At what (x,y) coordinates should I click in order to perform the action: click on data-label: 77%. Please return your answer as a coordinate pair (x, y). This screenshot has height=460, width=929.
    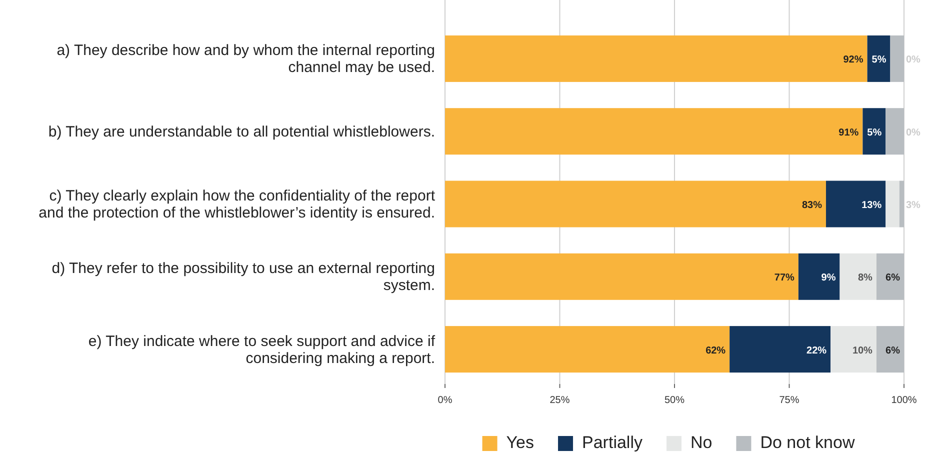
    Looking at the image, I should click on (784, 278).